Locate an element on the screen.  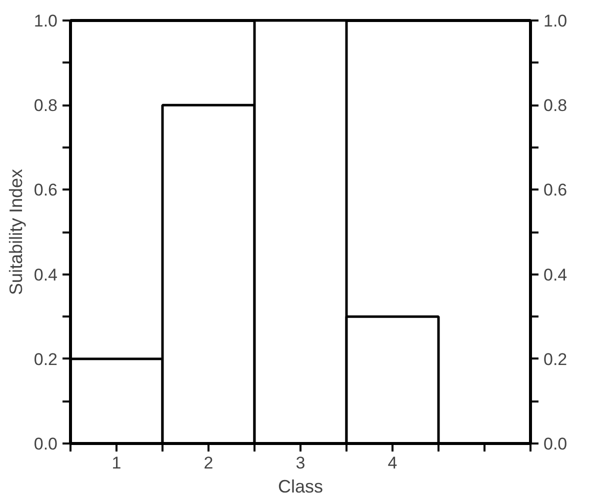
y2-tick-label: 0.0 is located at coordinates (556, 444).